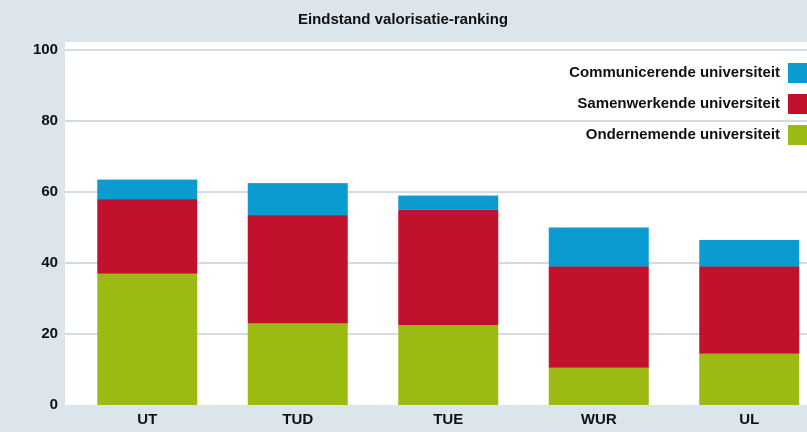  What do you see at coordinates (54, 404) in the screenshot?
I see `y-tick-label: 0` at bounding box center [54, 404].